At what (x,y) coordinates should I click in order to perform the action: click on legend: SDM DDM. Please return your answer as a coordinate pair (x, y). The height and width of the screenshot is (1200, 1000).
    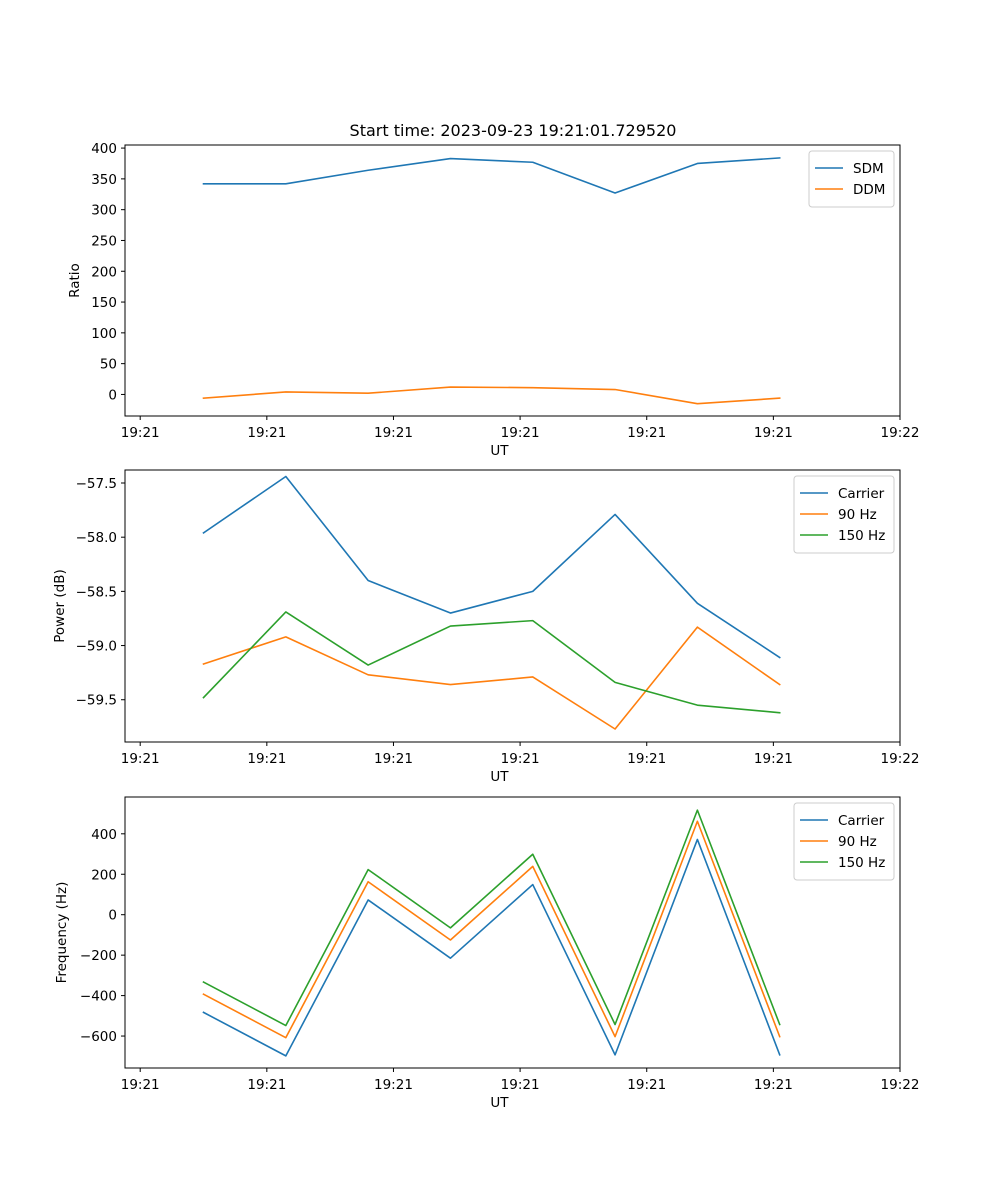
    Looking at the image, I should click on (851, 179).